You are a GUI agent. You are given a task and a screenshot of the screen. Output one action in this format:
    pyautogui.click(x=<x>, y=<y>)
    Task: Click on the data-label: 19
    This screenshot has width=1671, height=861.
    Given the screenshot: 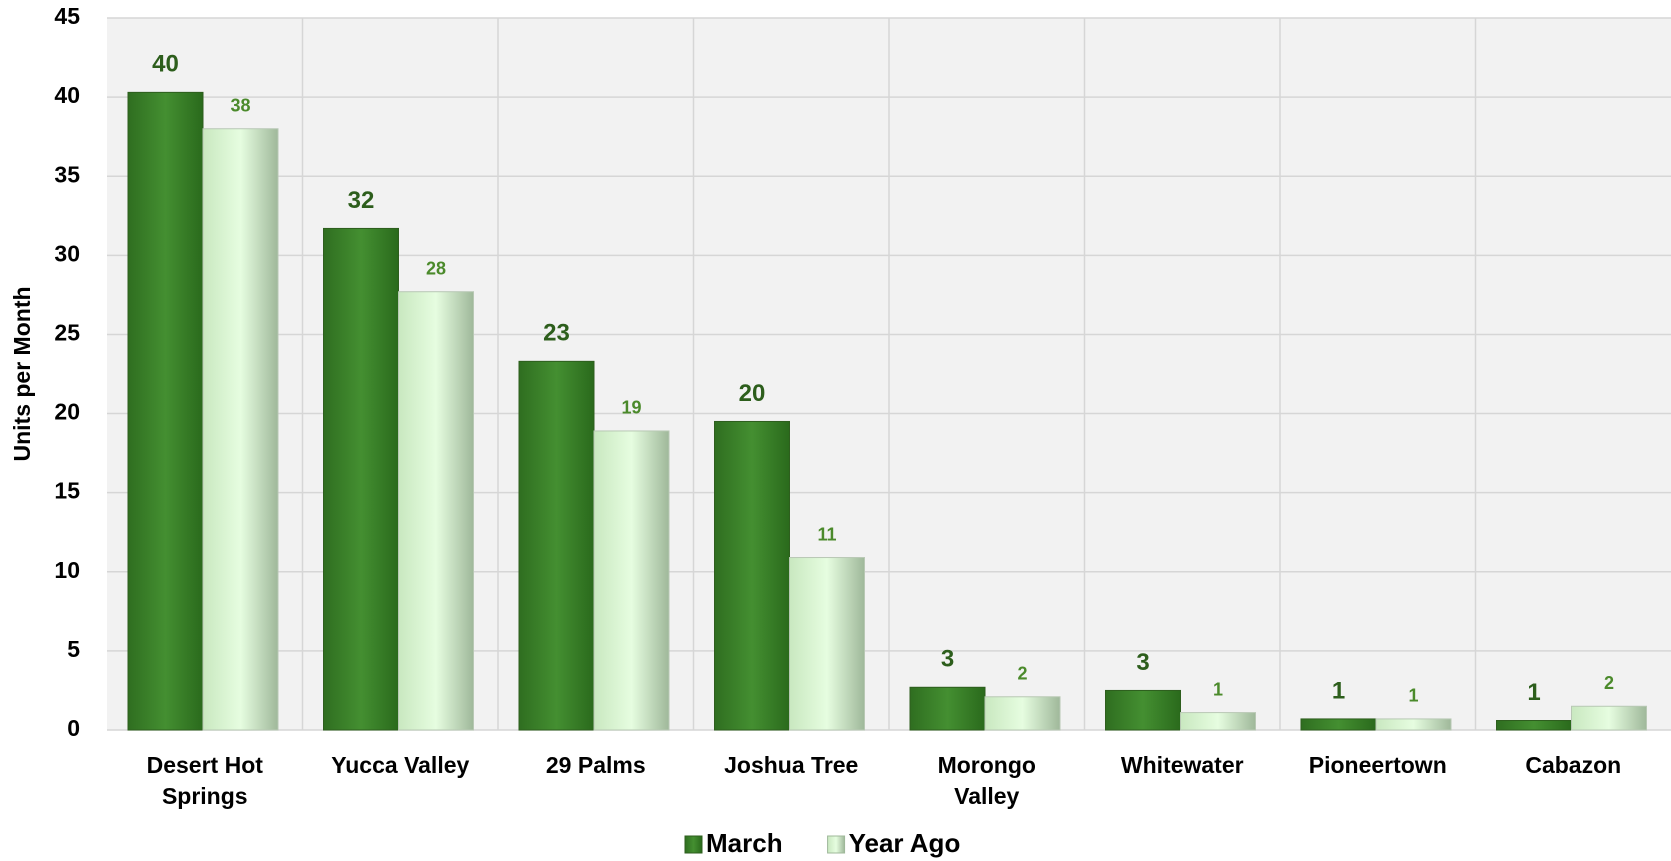 What is the action you would take?
    pyautogui.click(x=631, y=408)
    